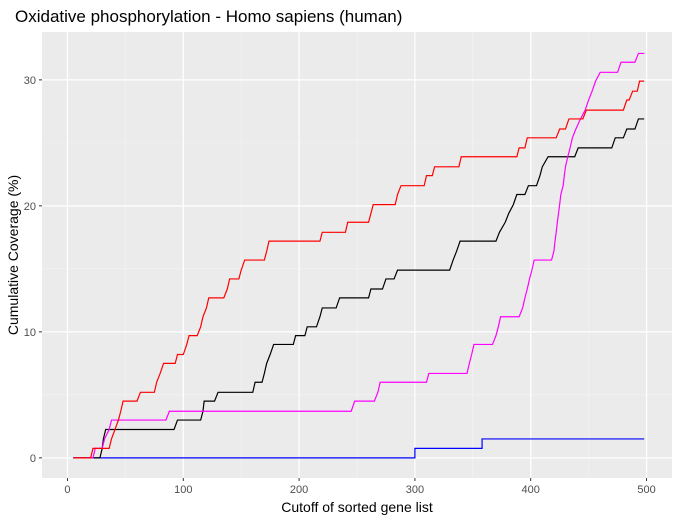 The height and width of the screenshot is (521, 678). What do you see at coordinates (415, 490) in the screenshot?
I see `x-tick-label: 300` at bounding box center [415, 490].